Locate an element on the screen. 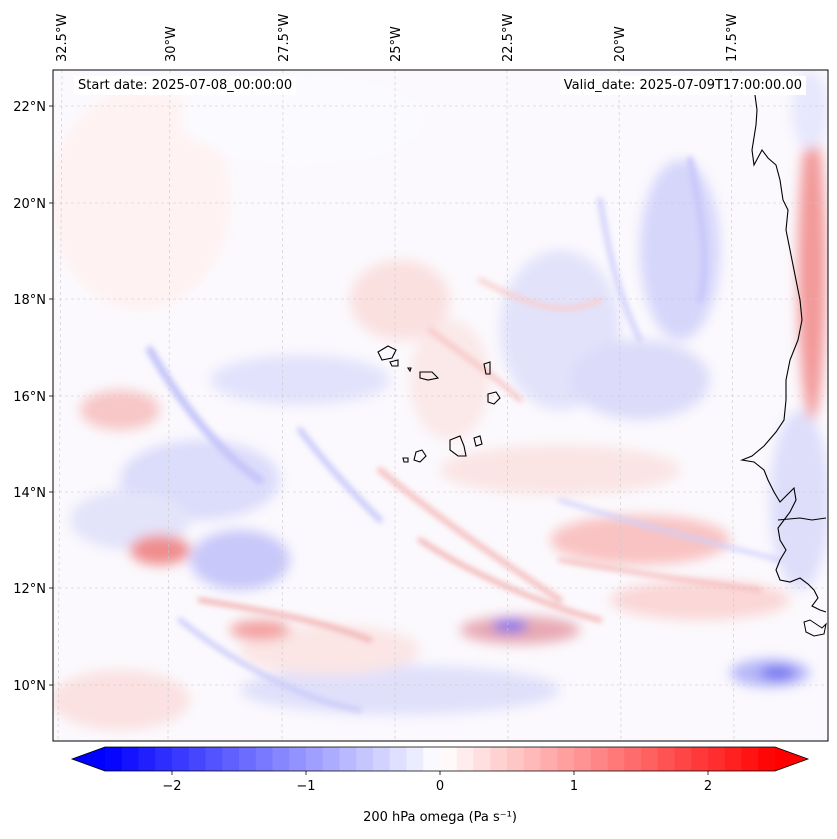 The width and height of the screenshot is (837, 839). lon-tick-label: 30°W is located at coordinates (171, 44).